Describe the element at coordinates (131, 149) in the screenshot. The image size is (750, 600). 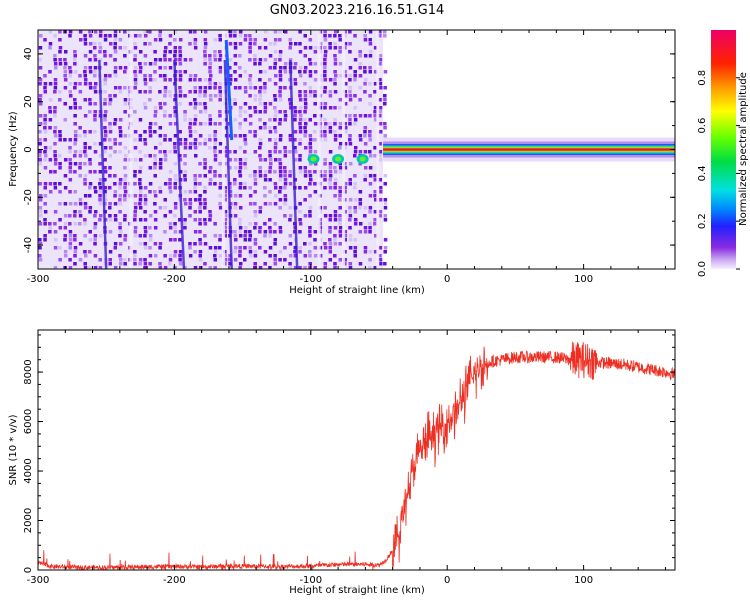
I see `noise-gap` at that location.